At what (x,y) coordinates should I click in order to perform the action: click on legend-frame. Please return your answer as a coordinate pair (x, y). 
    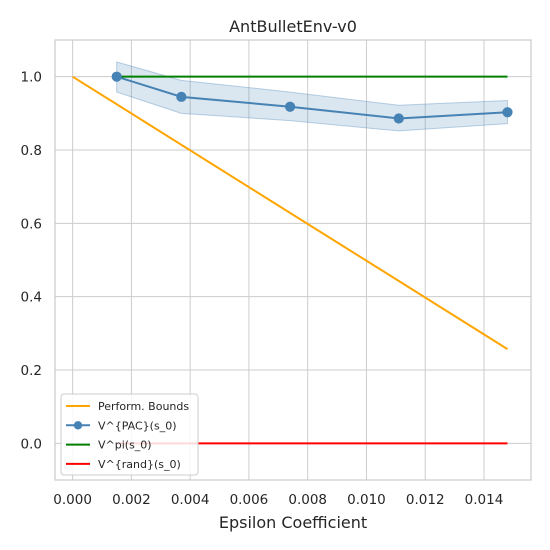
    Looking at the image, I should click on (129, 434).